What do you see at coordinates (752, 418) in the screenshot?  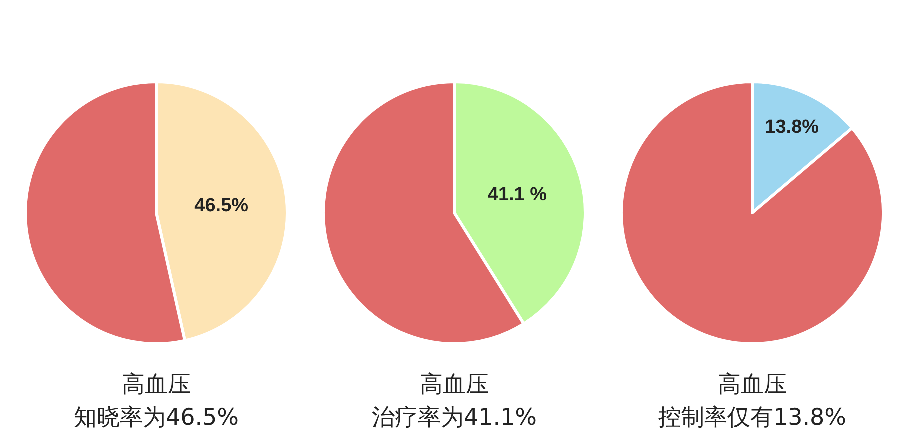 I see `text: 控制率仅有13.8%` at bounding box center [752, 418].